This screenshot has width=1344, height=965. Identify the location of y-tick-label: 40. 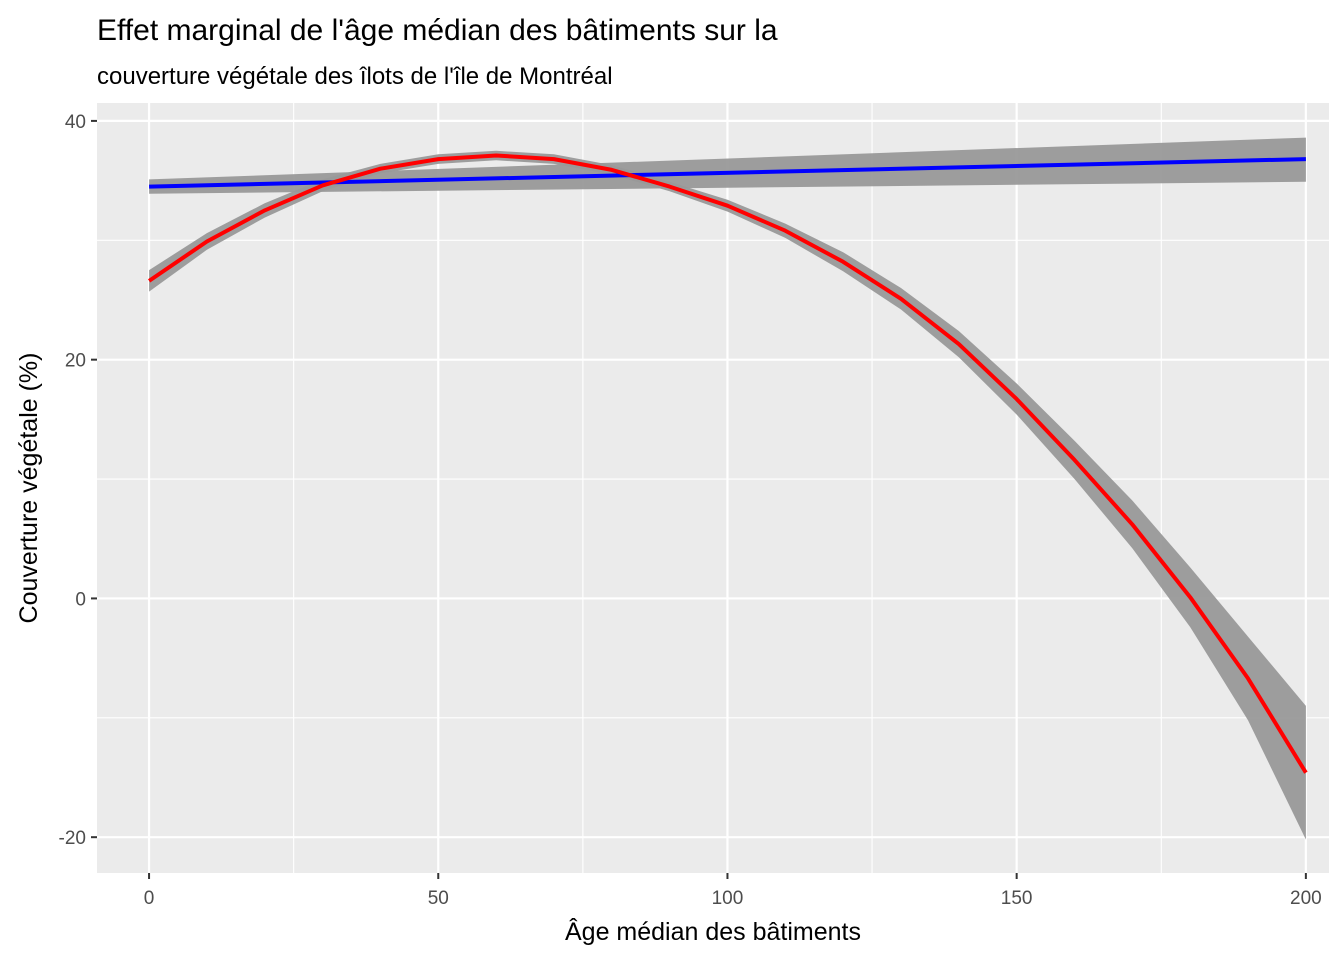
(75, 122).